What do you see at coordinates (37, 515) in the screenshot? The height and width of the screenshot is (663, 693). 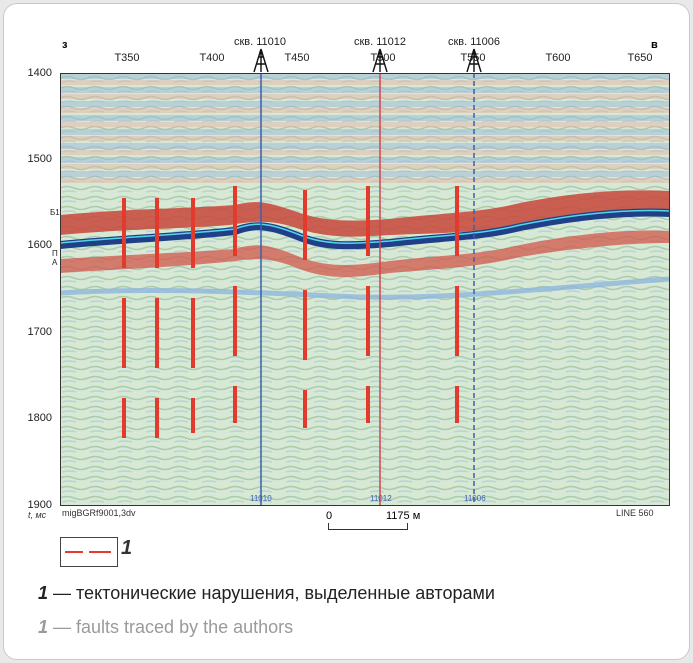 I see `y-unit: t, мс` at bounding box center [37, 515].